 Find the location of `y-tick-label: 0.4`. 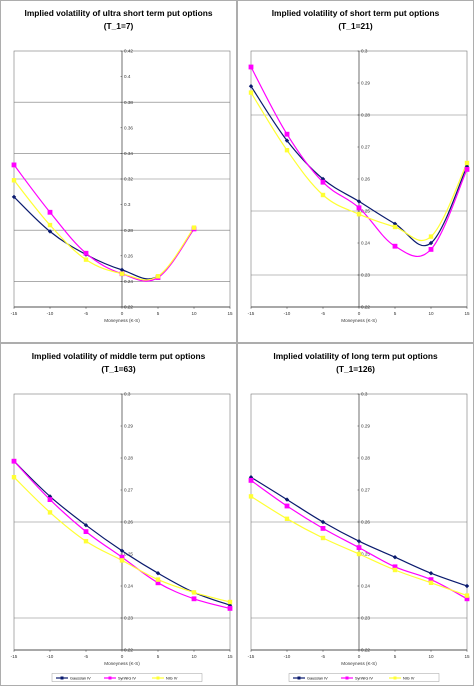

y-tick-label: 0.4 is located at coordinates (127, 76).